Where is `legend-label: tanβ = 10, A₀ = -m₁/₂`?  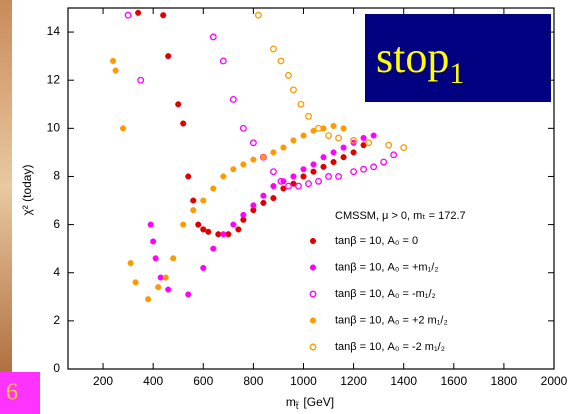 legend-label: tanβ = 10, A₀ = -m₁/₂ is located at coordinates (385, 294).